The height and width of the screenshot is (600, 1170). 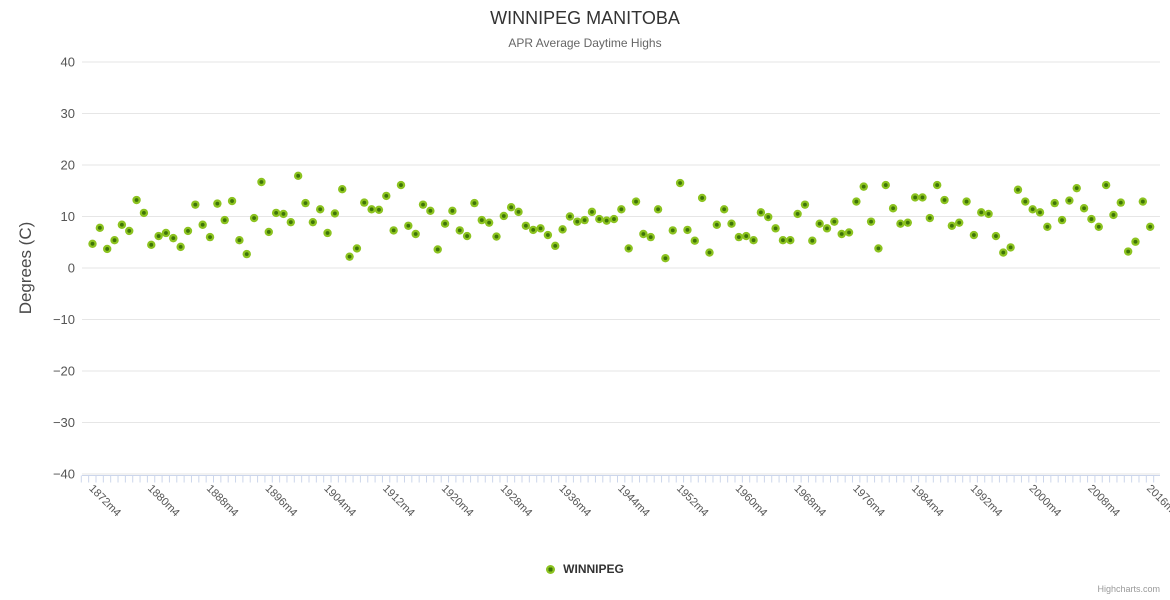 What do you see at coordinates (927, 501) in the screenshot?
I see `x-axis-label: 1984m4` at bounding box center [927, 501].